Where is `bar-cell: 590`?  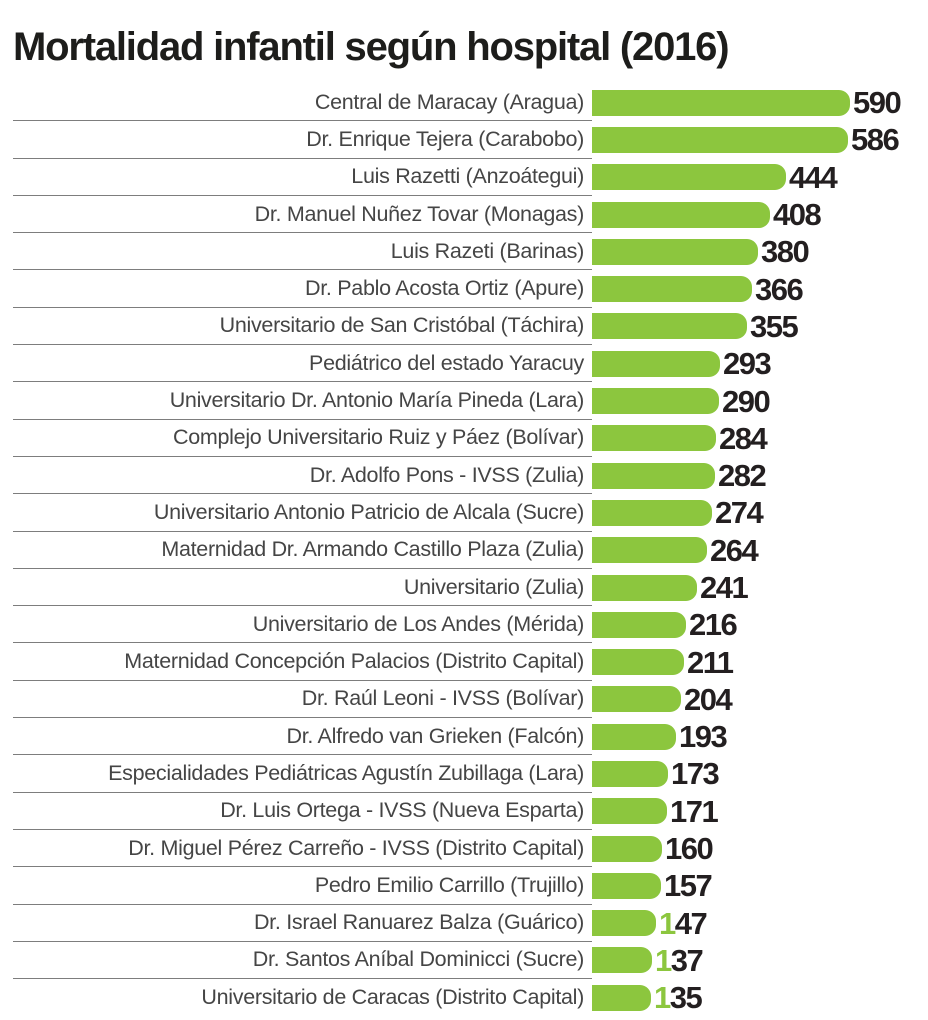
bar-cell: 590 is located at coordinates (760, 102).